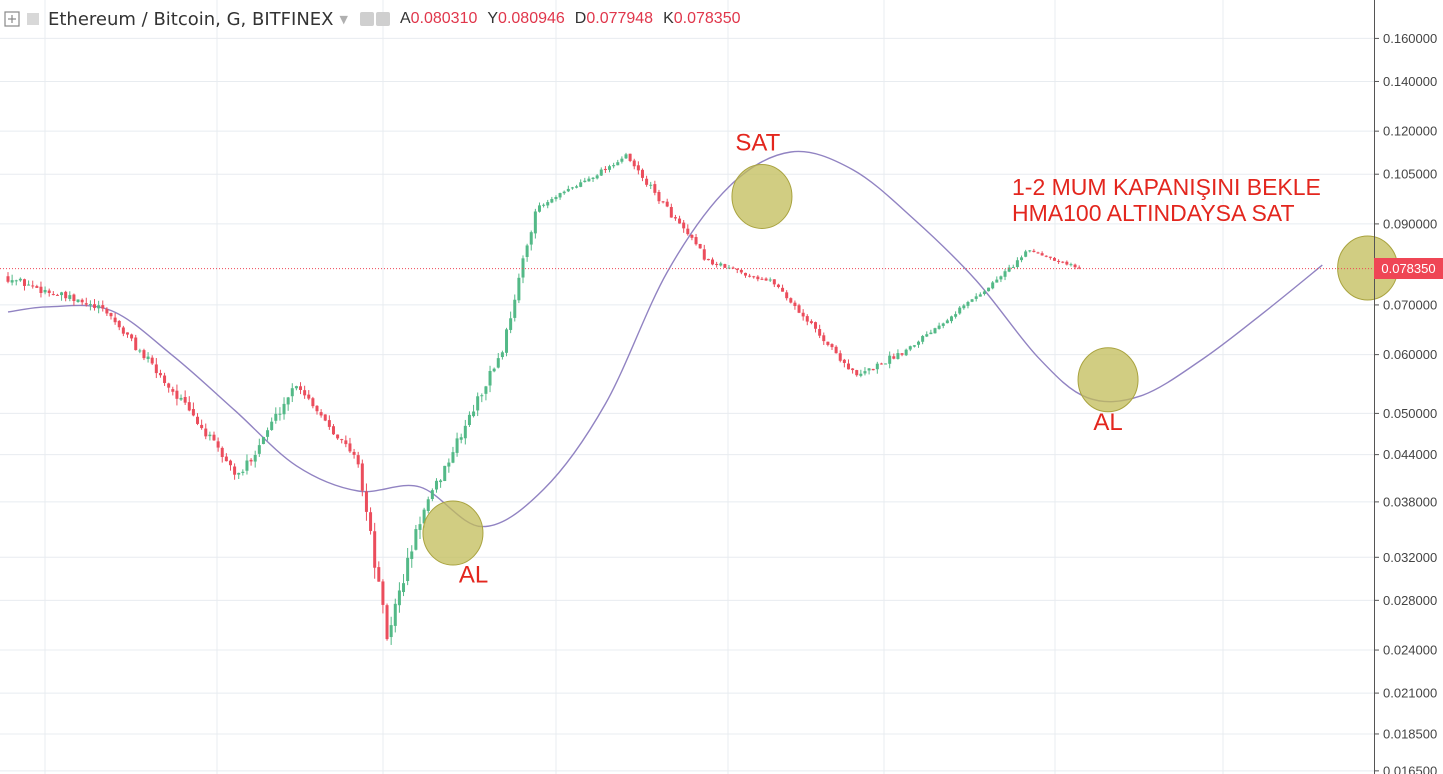  What do you see at coordinates (366, 19) in the screenshot?
I see `eye-icon` at bounding box center [366, 19].